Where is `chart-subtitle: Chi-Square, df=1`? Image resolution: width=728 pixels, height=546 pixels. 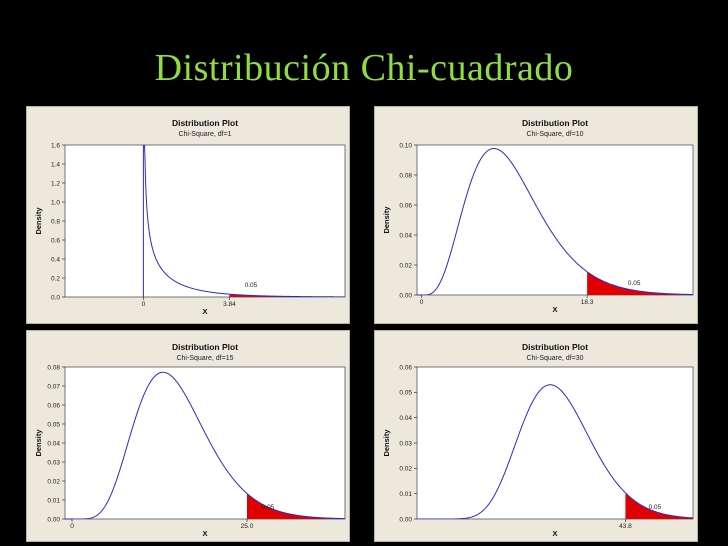
chart-subtitle: Chi-Square, df=1 is located at coordinates (204, 134).